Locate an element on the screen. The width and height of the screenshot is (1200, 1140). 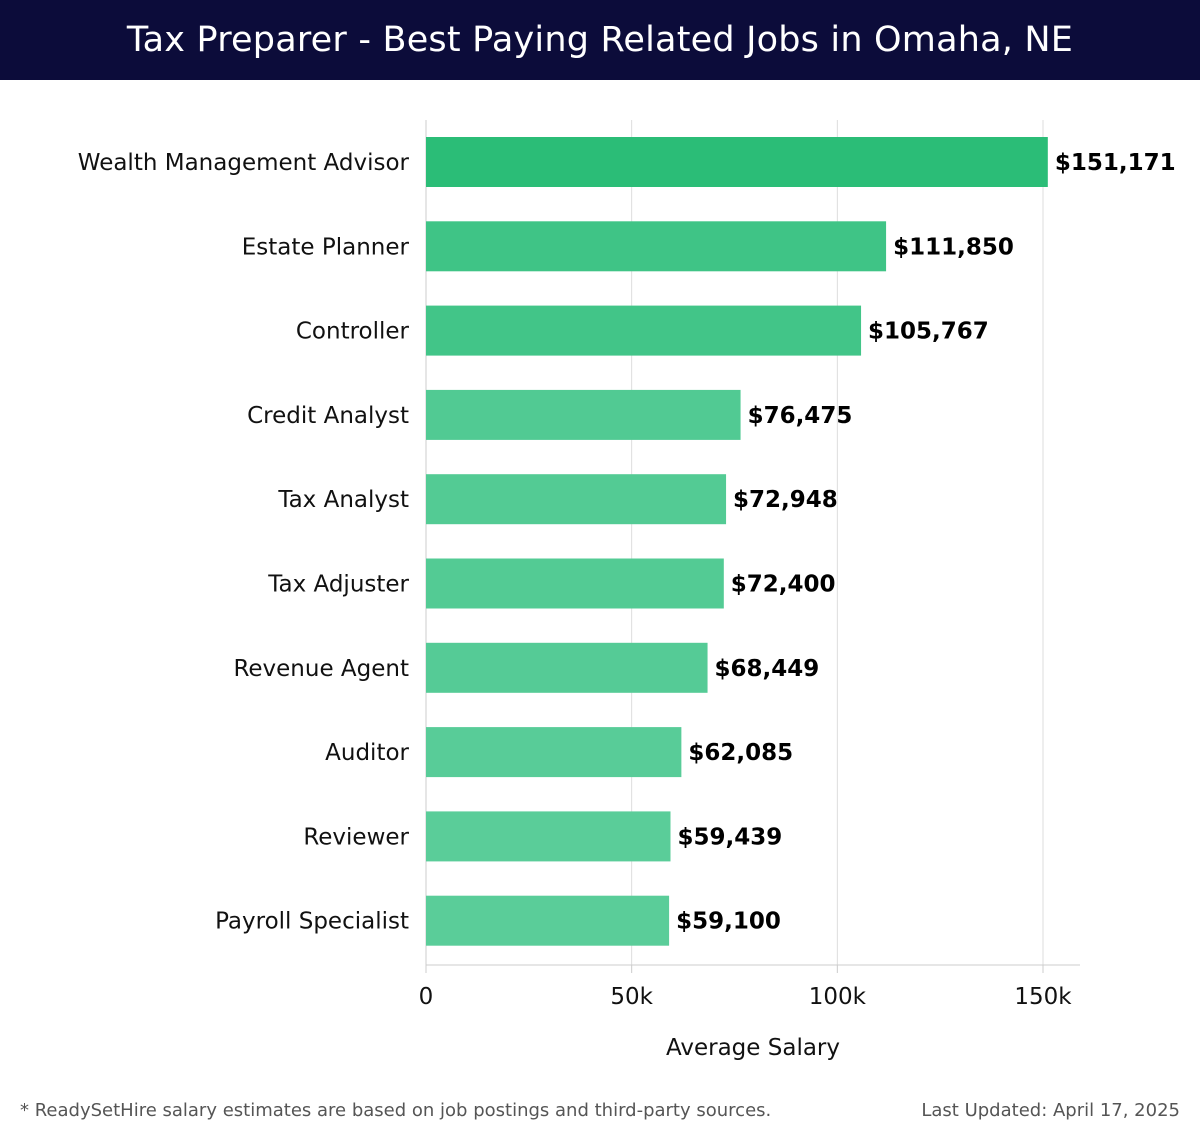
category-label: Reviewer is located at coordinates (356, 837).